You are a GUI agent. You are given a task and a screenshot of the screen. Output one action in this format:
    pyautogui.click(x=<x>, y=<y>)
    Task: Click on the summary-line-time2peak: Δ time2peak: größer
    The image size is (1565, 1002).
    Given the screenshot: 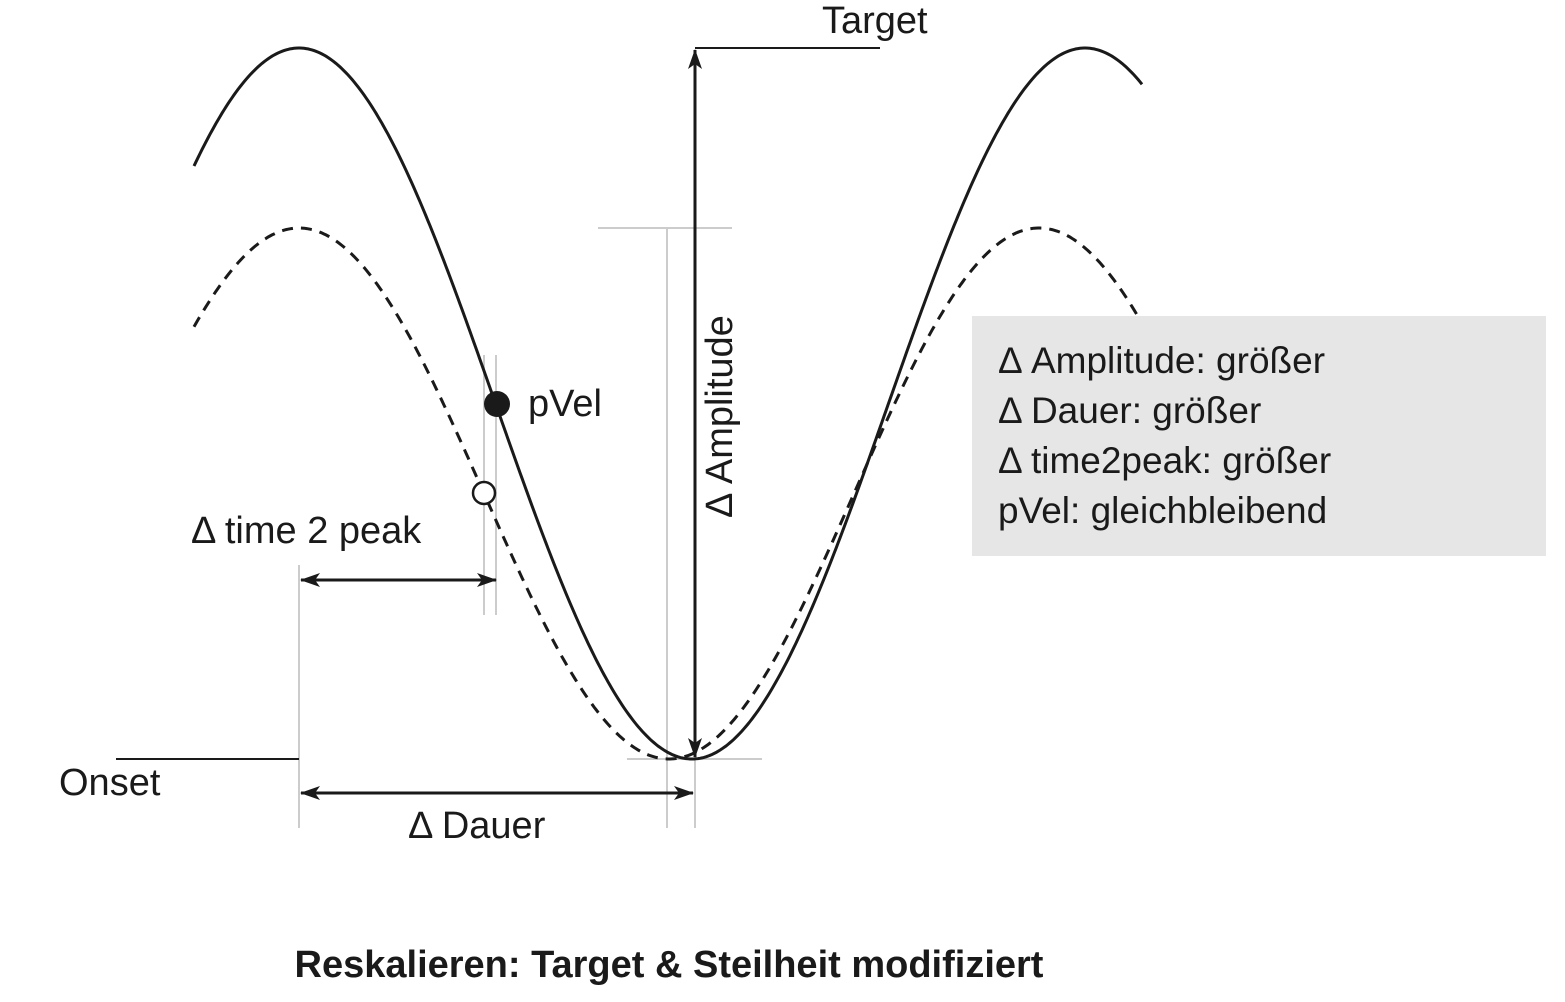 What is the action you would take?
    pyautogui.click(x=1165, y=460)
    